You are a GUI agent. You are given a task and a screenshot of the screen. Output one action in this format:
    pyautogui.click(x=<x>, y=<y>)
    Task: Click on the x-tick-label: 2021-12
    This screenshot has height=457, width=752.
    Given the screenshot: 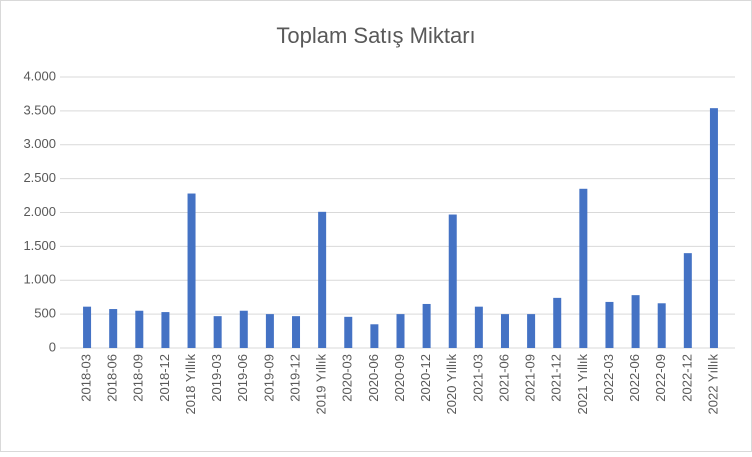 What is the action you would take?
    pyautogui.click(x=556, y=378)
    